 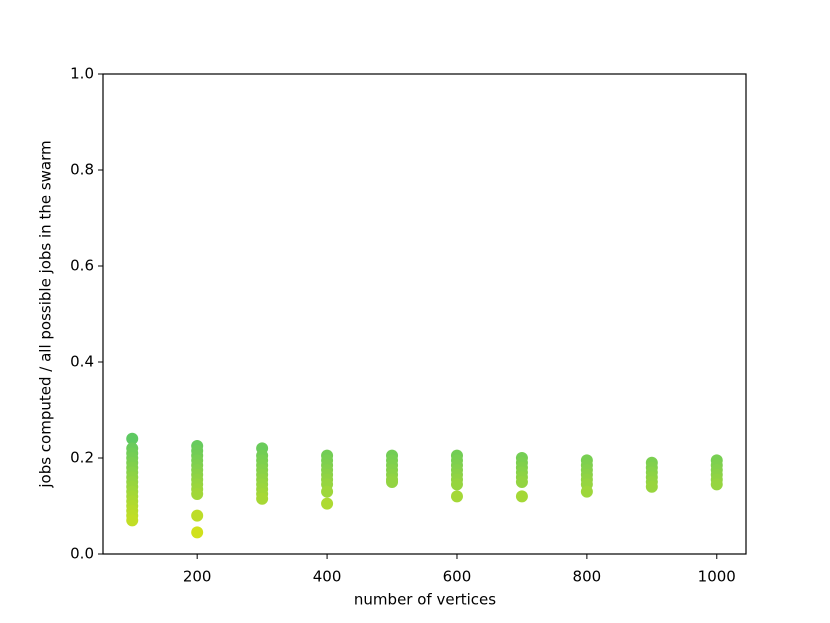 What do you see at coordinates (425, 600) in the screenshot?
I see `x-axis-label: number of vertices` at bounding box center [425, 600].